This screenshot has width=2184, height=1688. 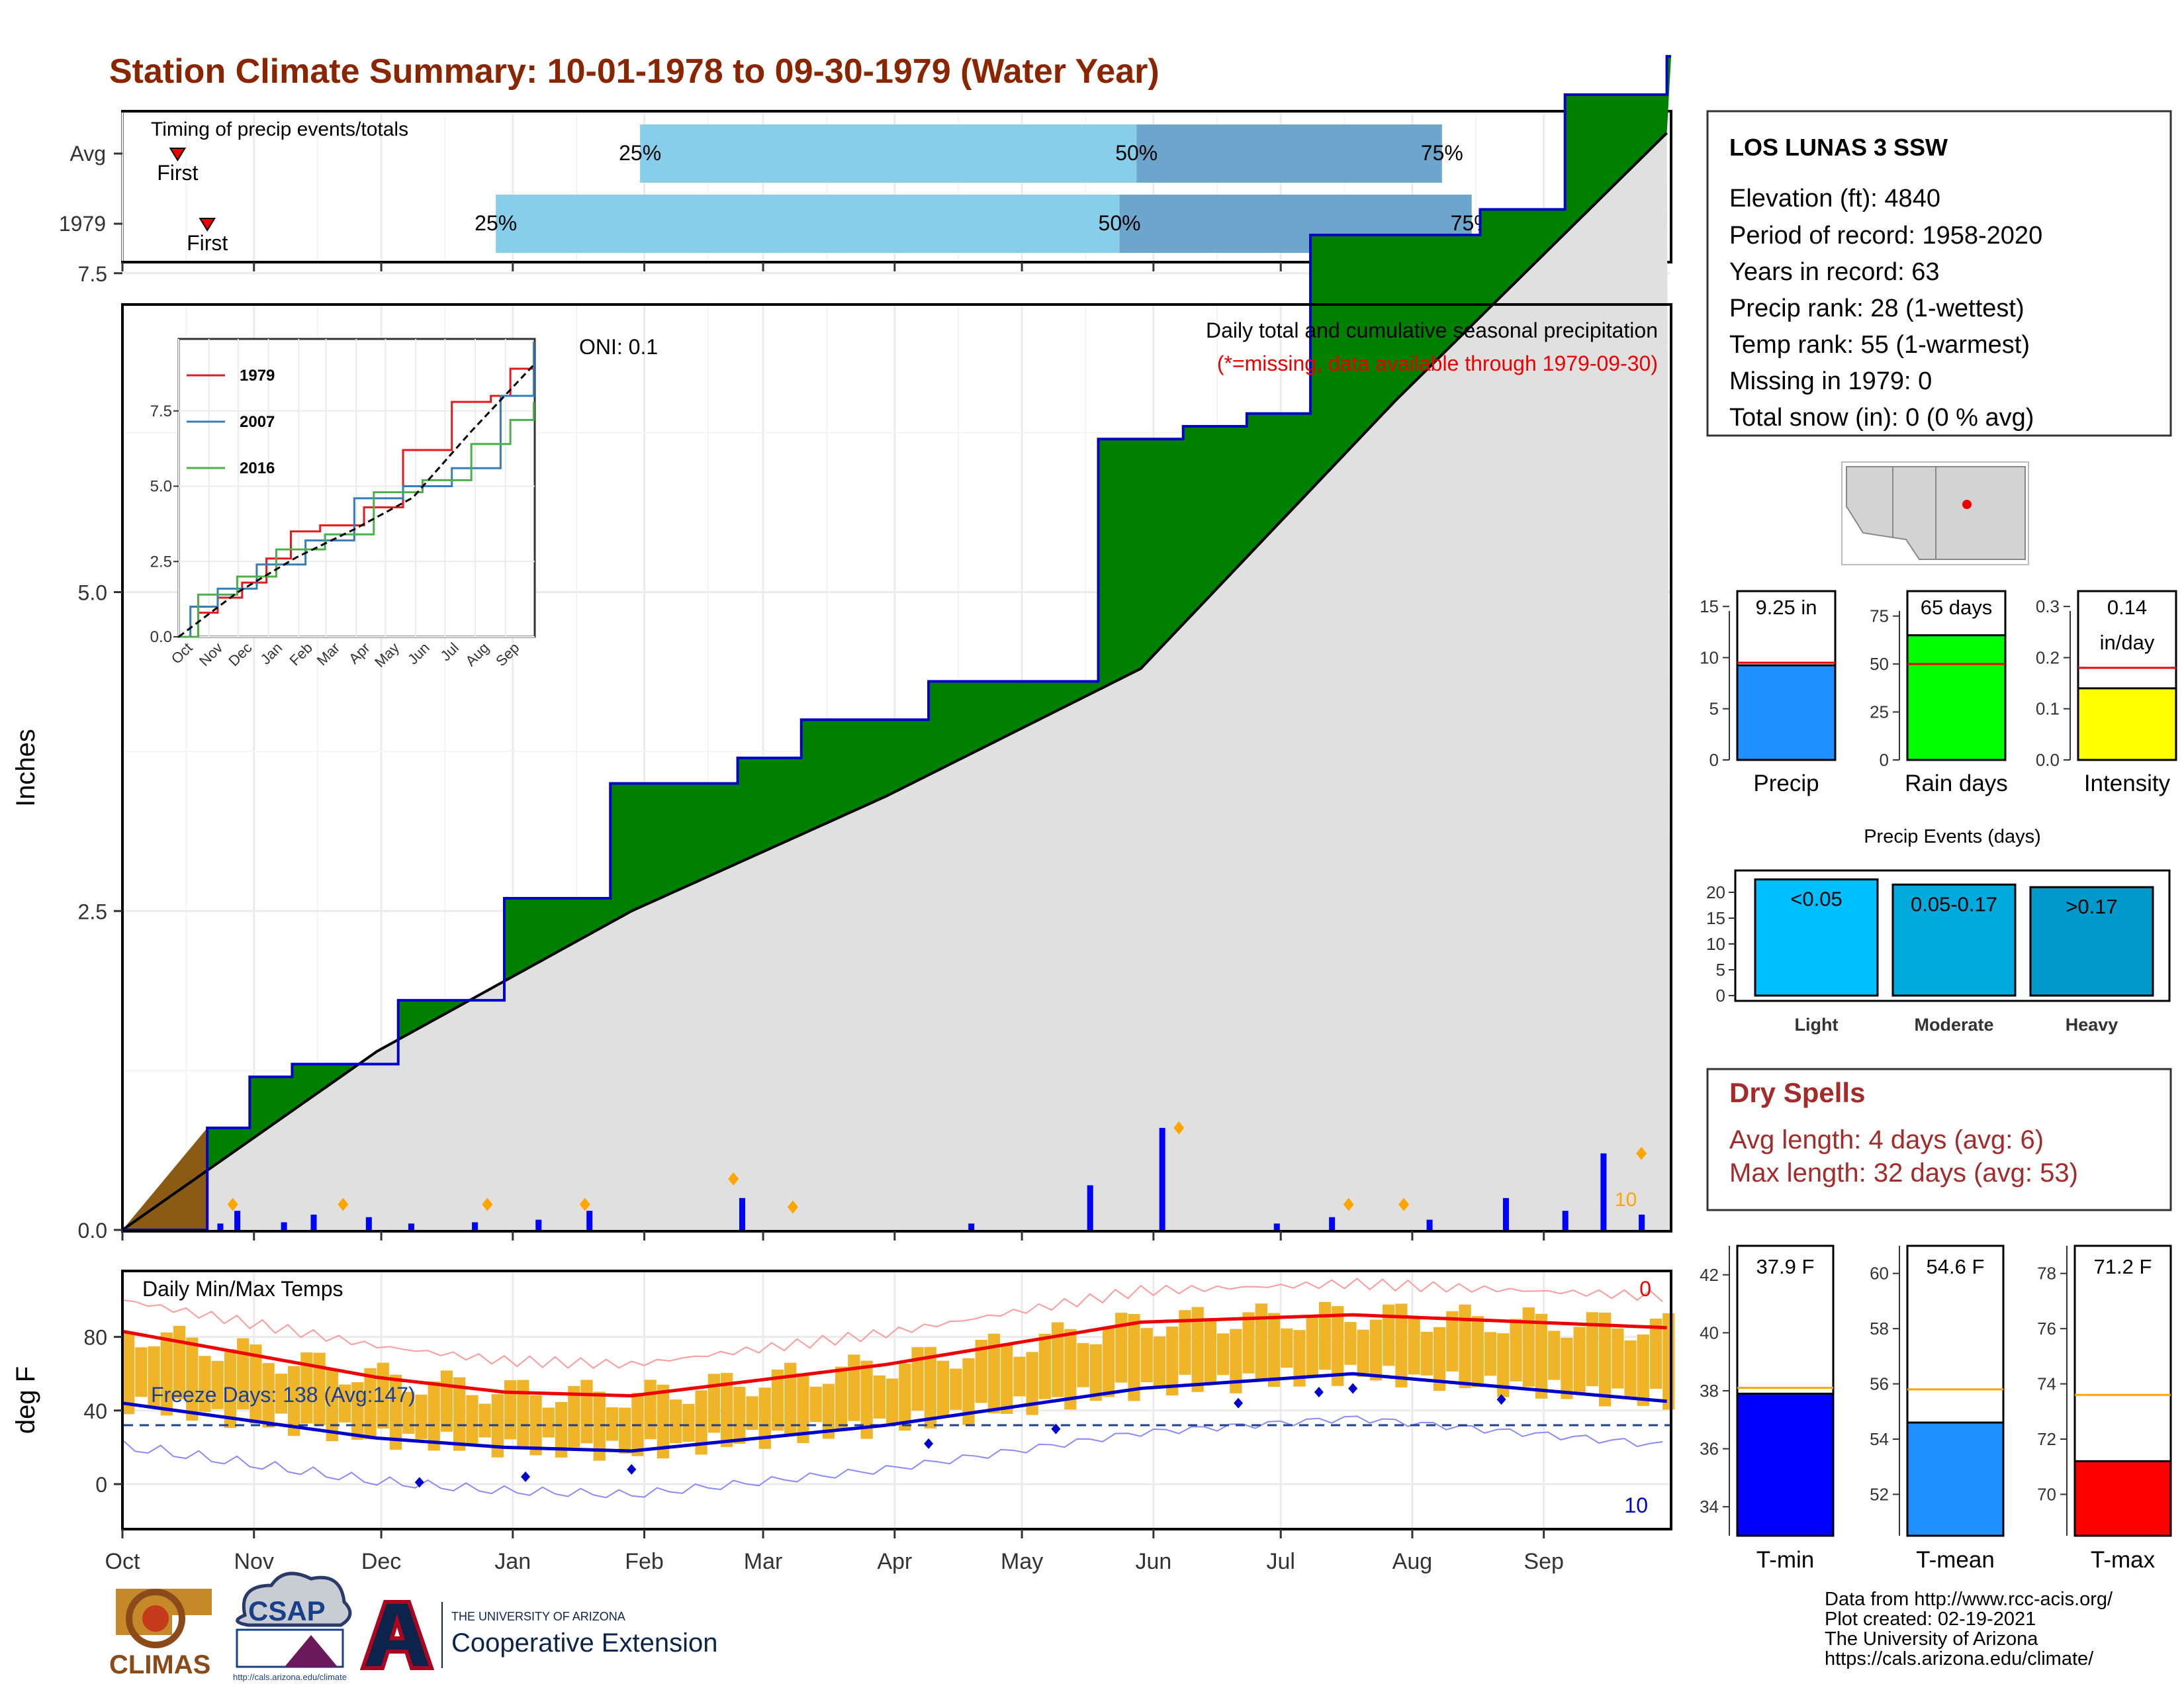 What do you see at coordinates (1881, 418) in the screenshot?
I see `station-line: Total snow (in): 0 (0 % avg)` at bounding box center [1881, 418].